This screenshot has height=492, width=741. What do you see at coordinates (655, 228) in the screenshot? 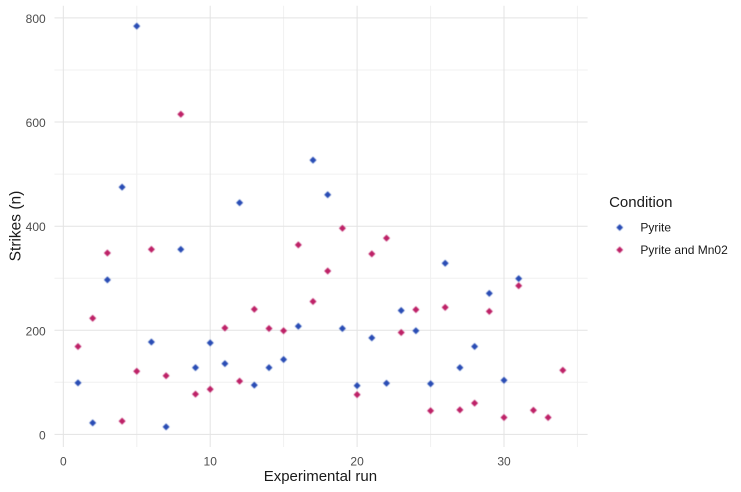
I see `svg-text: Pyrite` at bounding box center [655, 228].